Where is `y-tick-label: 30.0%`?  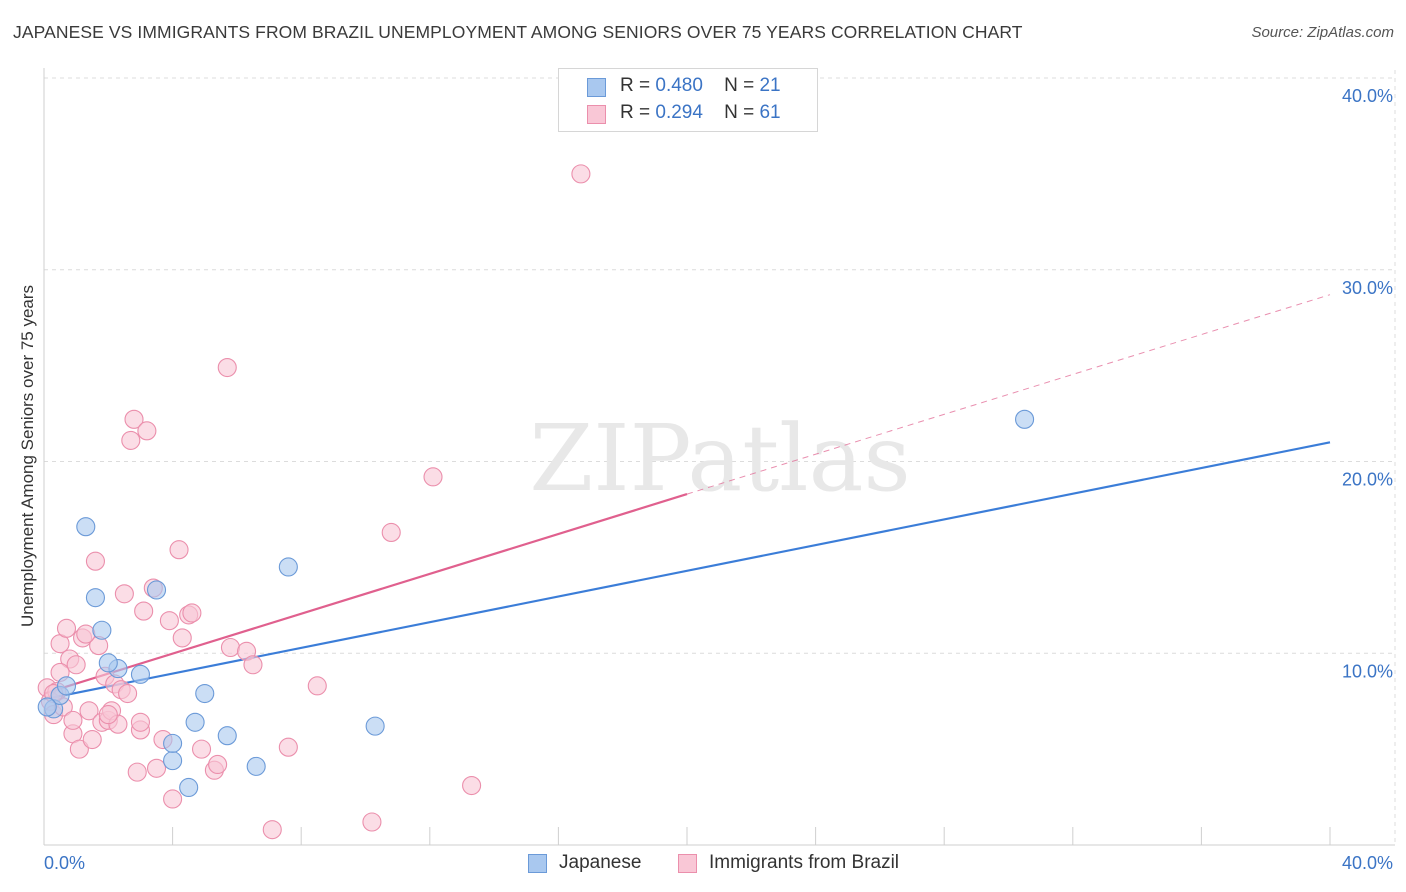 y-tick-label: 30.0% is located at coordinates (1367, 288).